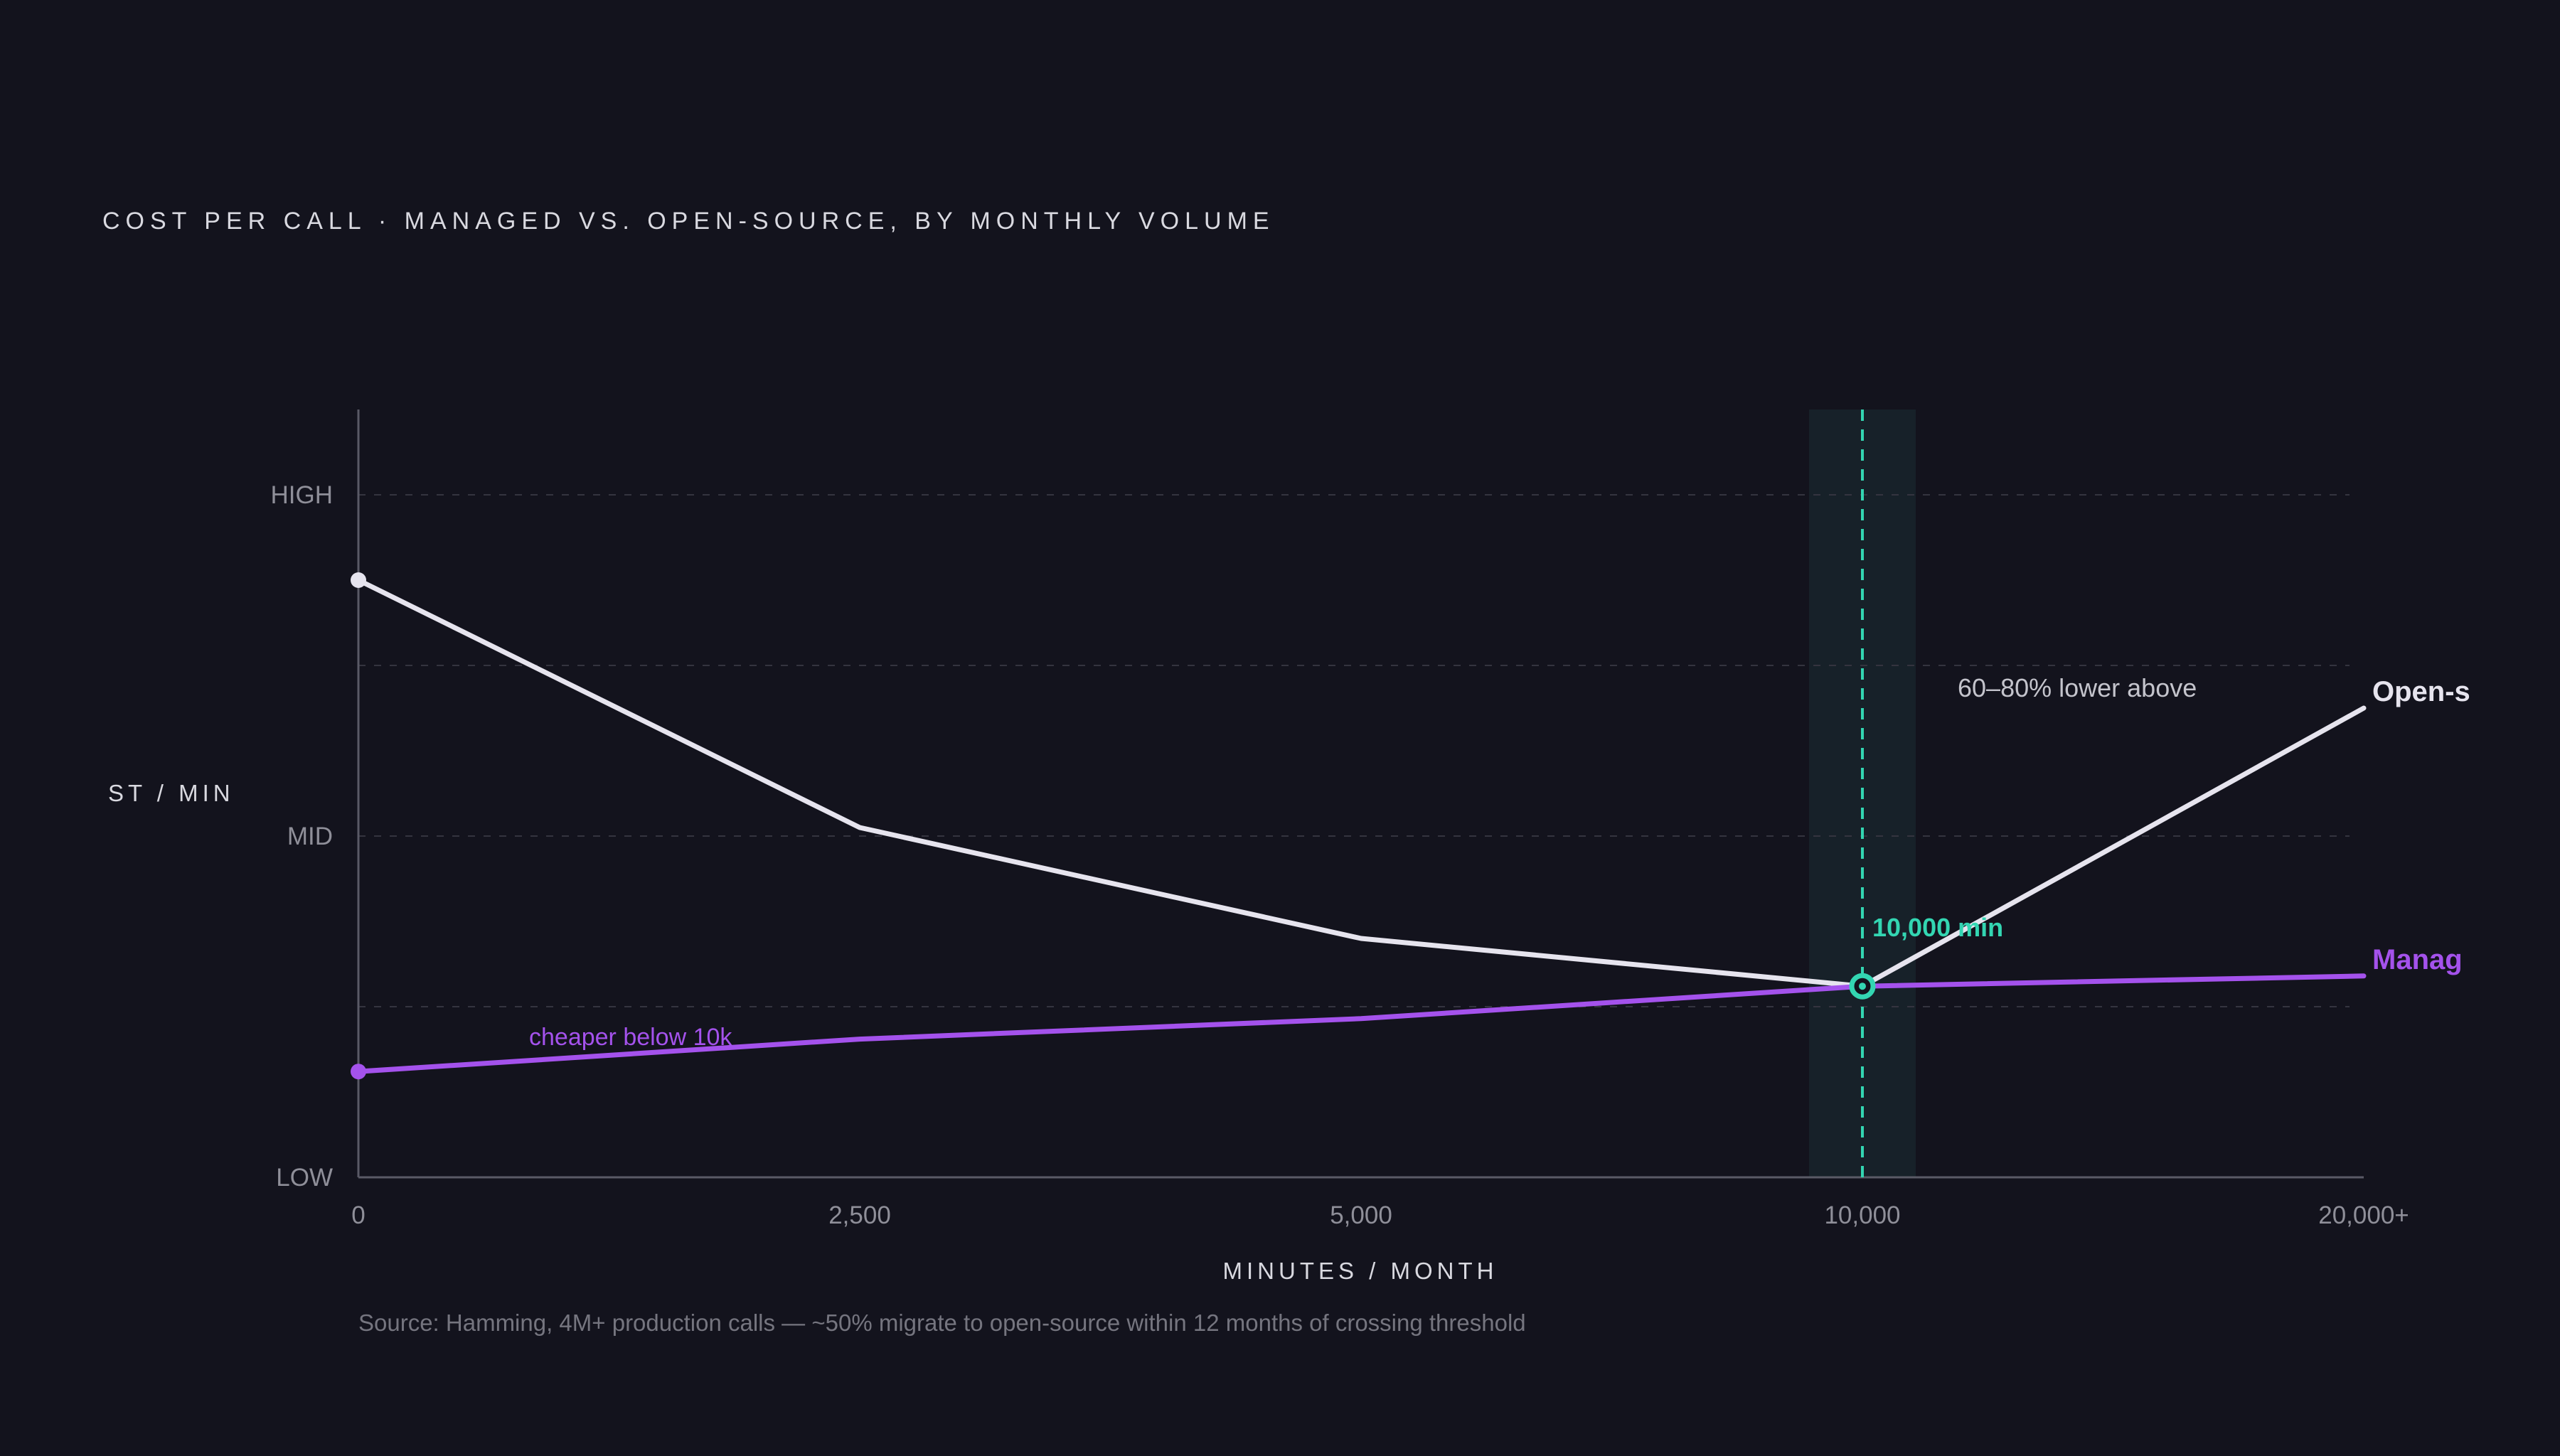 The image size is (2560, 1456). I want to click on series-point-open-source, so click(358, 580).